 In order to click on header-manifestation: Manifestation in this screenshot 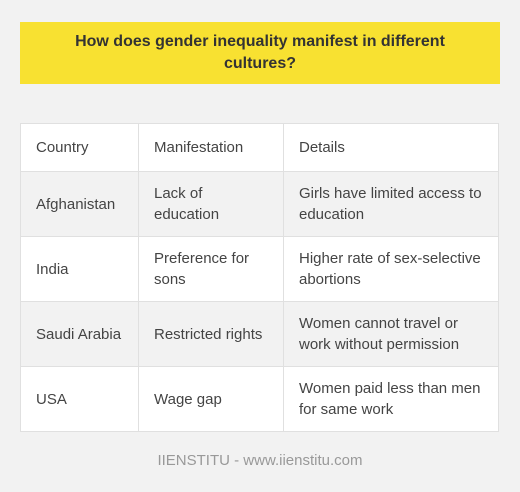, I will do `click(210, 147)`.